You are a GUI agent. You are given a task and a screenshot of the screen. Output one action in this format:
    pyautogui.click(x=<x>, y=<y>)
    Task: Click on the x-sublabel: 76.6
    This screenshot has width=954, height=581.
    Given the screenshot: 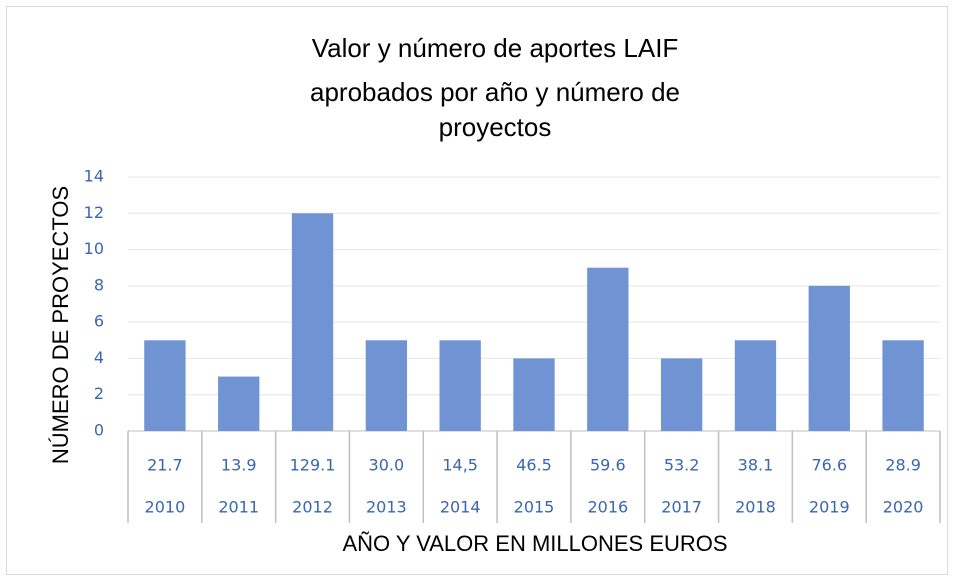 What is the action you would take?
    pyautogui.click(x=829, y=465)
    